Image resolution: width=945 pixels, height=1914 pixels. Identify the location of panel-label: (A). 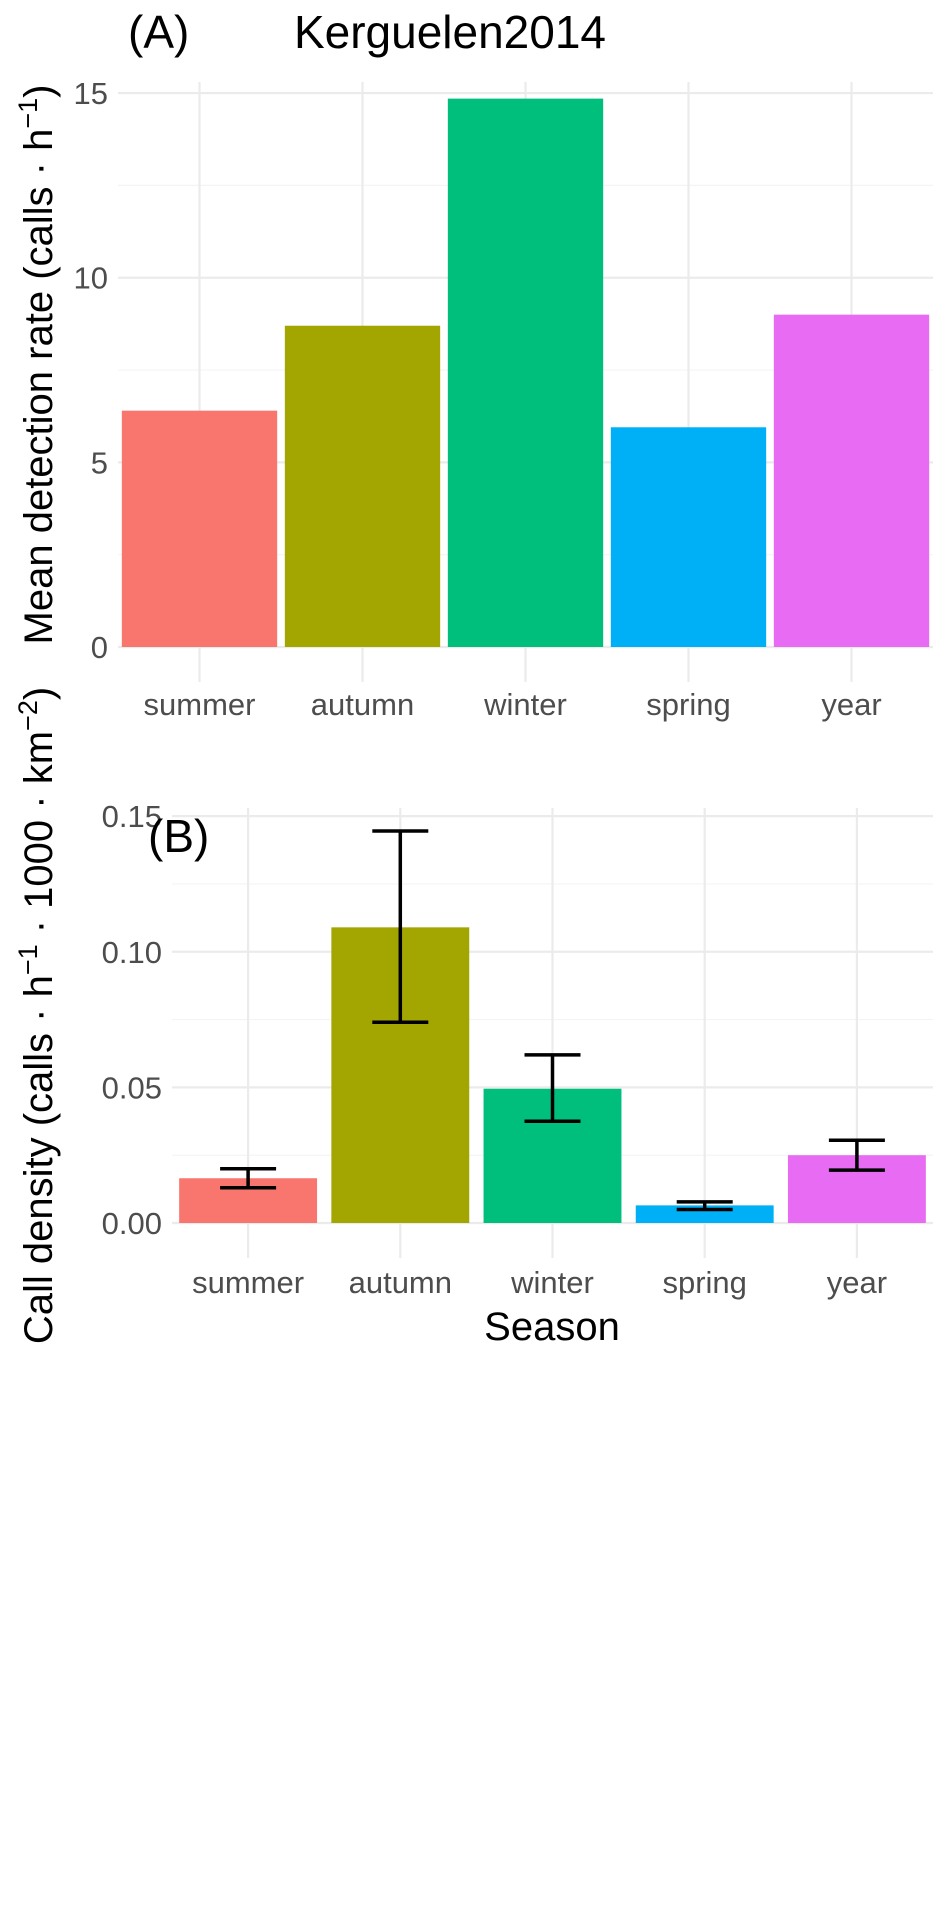
(158, 32).